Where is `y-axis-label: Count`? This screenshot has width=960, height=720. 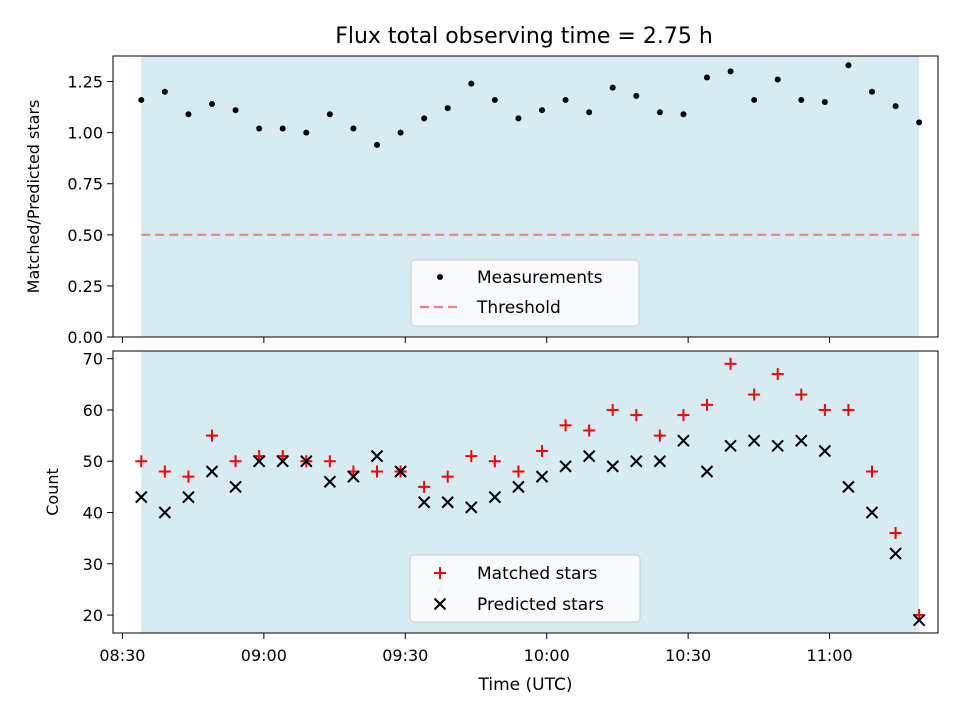 y-axis-label: Count is located at coordinates (52, 492).